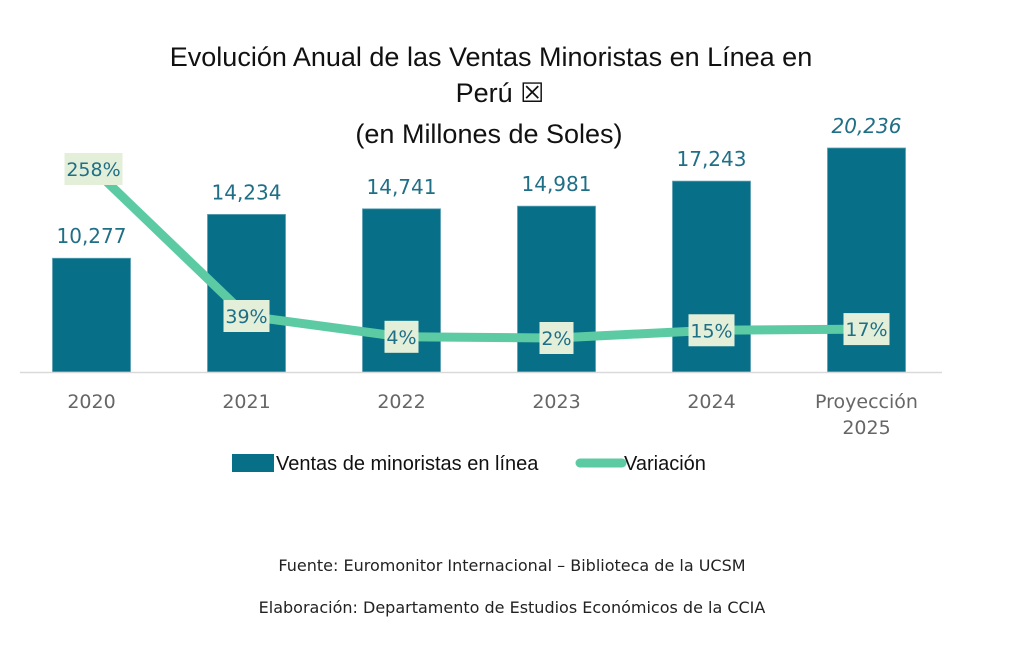 This screenshot has width=1024, height=657. I want to click on variation-label: 39%, so click(246, 317).